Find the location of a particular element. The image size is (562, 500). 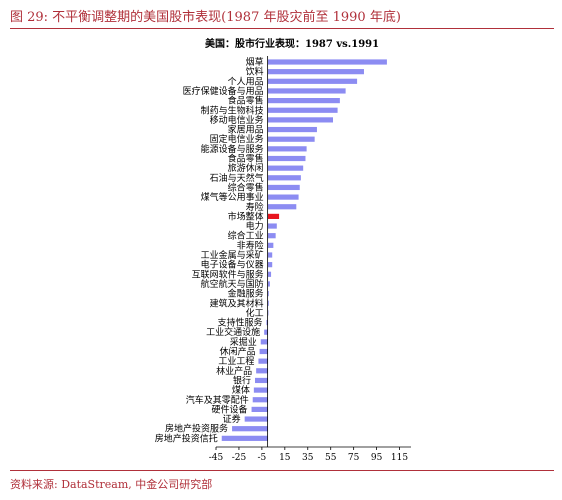

category-label: 个人用品 is located at coordinates (246, 81).